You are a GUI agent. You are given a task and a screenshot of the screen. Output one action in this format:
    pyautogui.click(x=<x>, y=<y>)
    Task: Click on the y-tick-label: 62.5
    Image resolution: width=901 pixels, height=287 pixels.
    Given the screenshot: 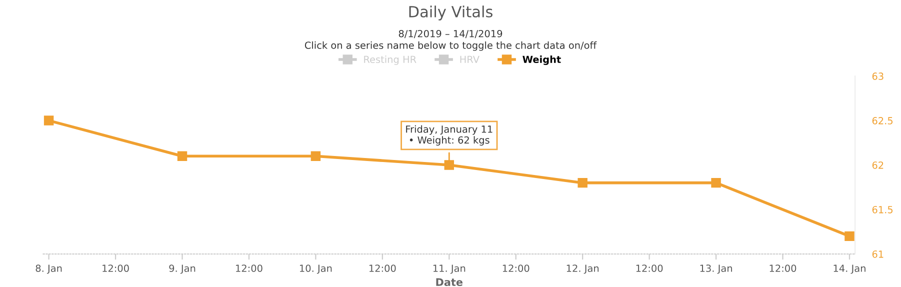 What is the action you would take?
    pyautogui.click(x=882, y=120)
    